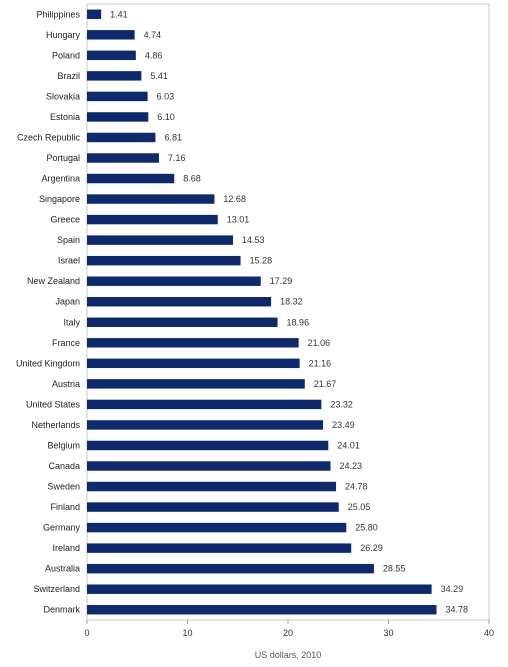 The height and width of the screenshot is (667, 508). I want to click on category-label: United Kingdom, so click(48, 363).